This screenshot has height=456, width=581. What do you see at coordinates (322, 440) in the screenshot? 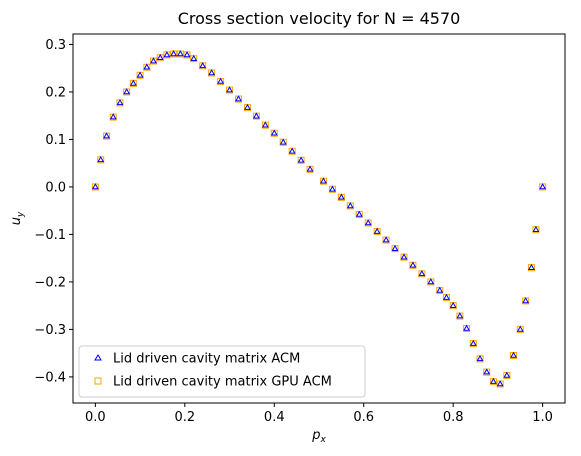
I see `x-axis-label-sub: x` at bounding box center [322, 440].